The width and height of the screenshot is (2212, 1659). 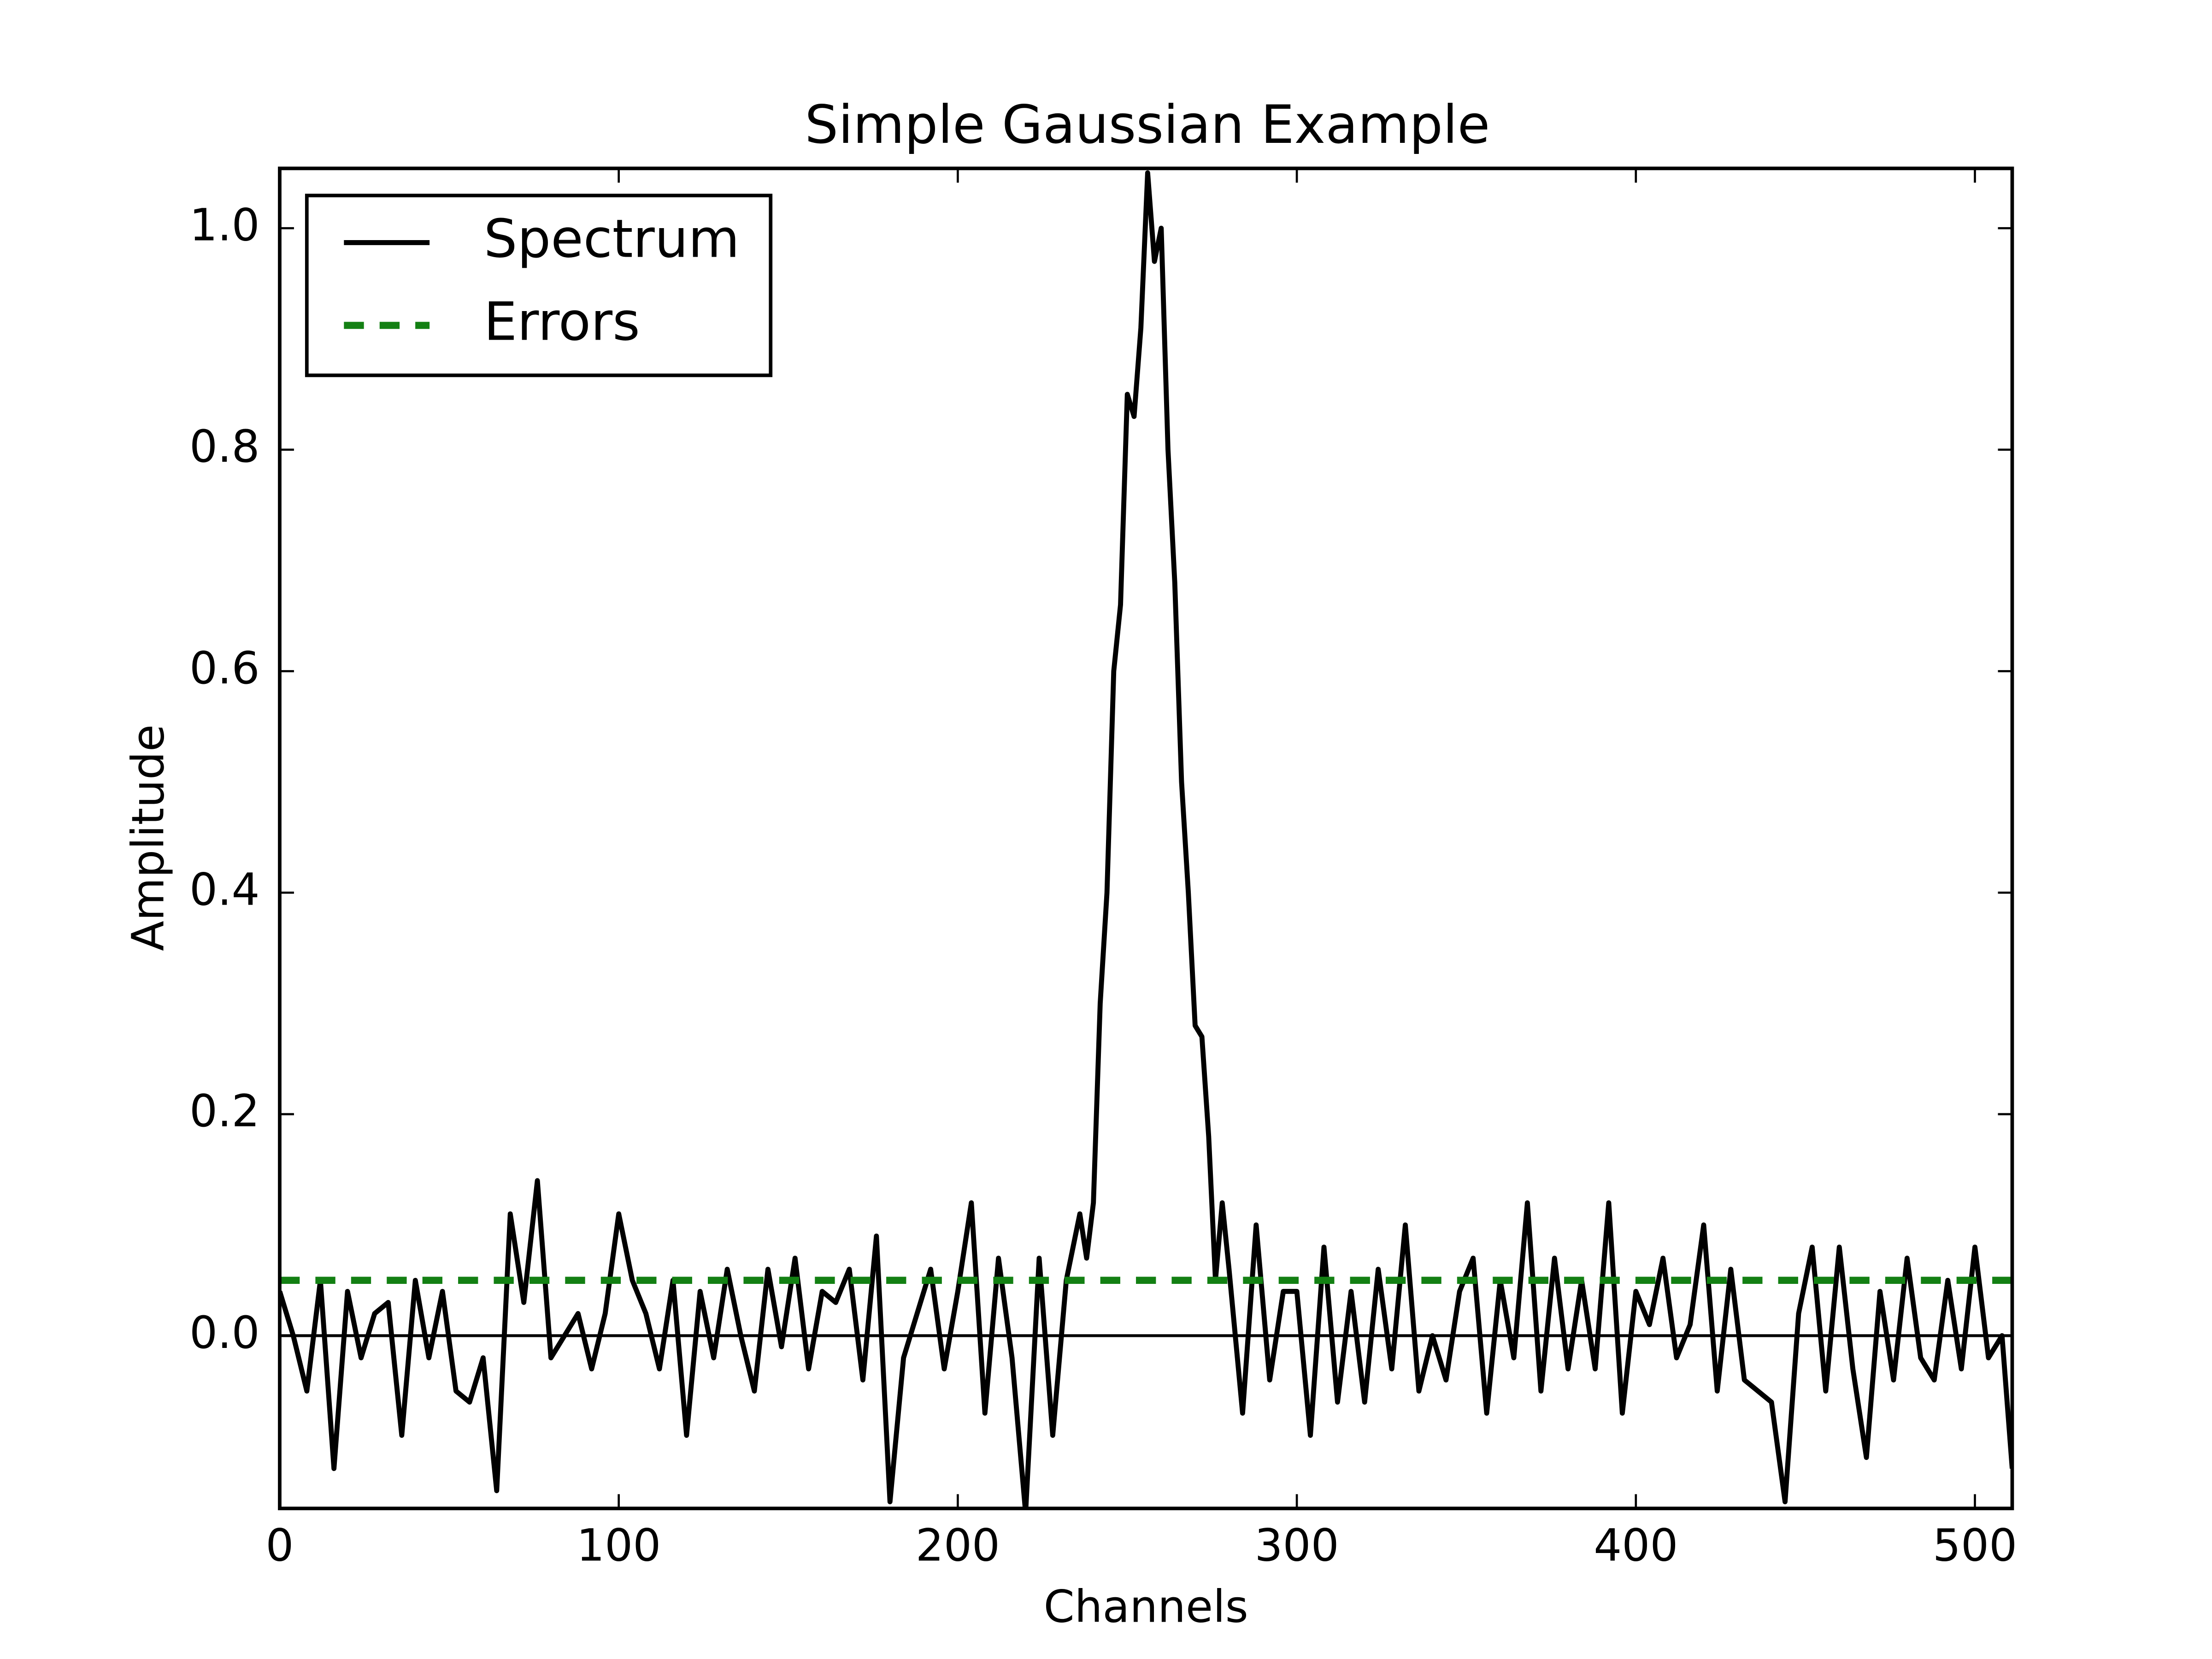 I want to click on x-tick-label: 100, so click(x=619, y=1545).